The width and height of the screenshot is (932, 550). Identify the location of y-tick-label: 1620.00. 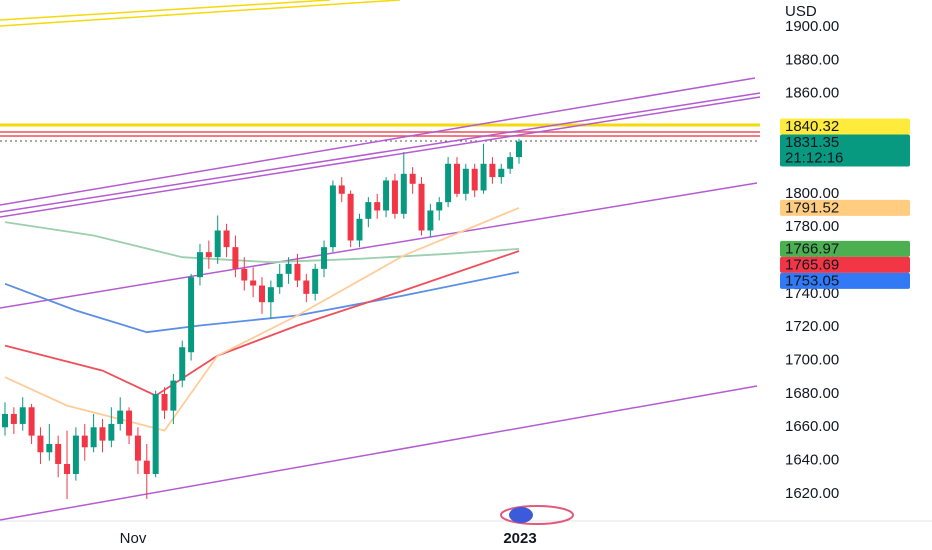
(812, 493).